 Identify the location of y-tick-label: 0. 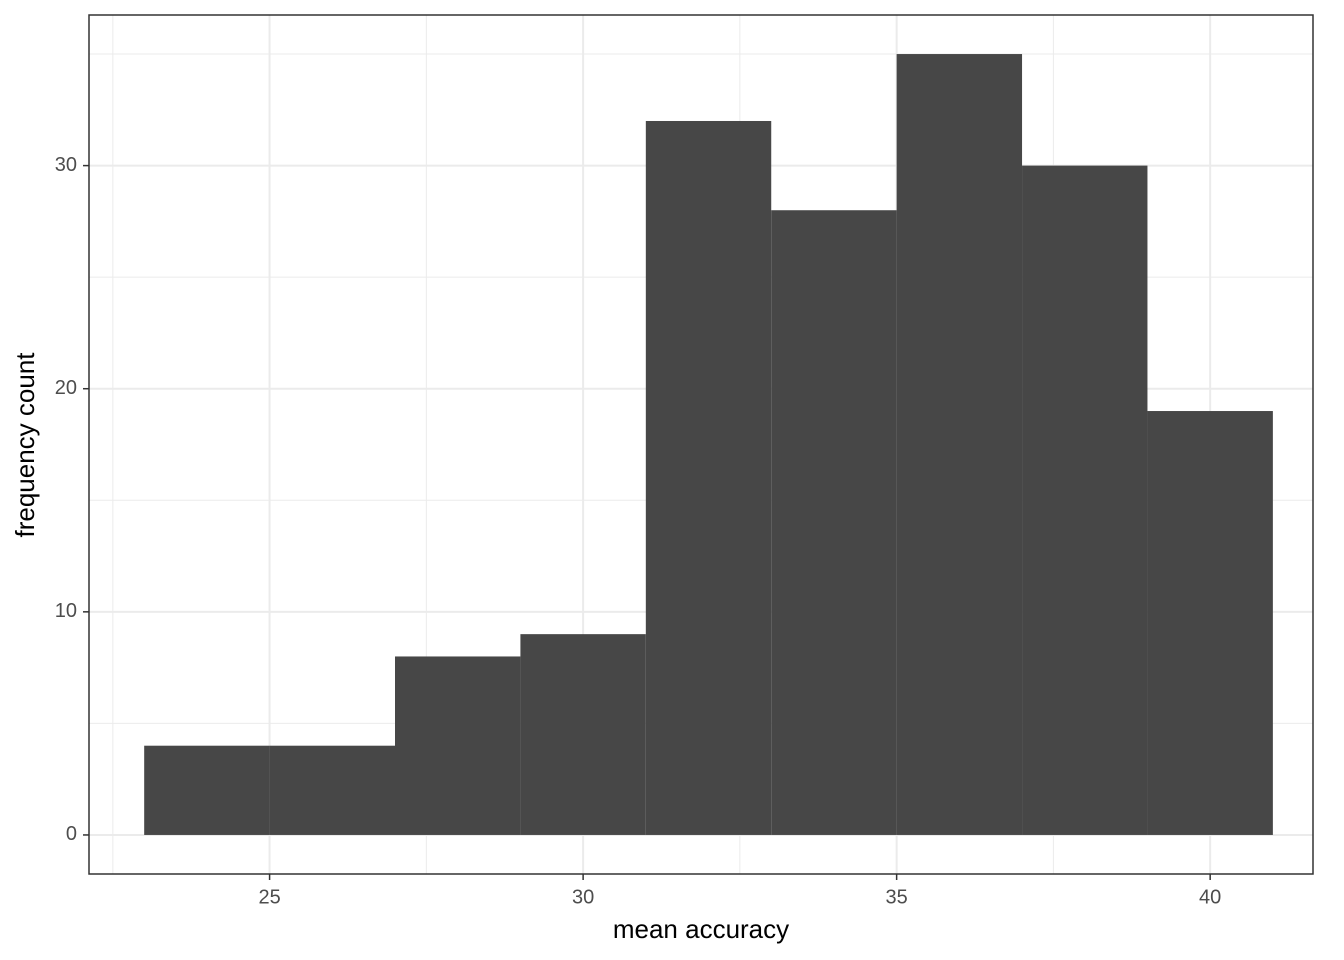
(71, 834).